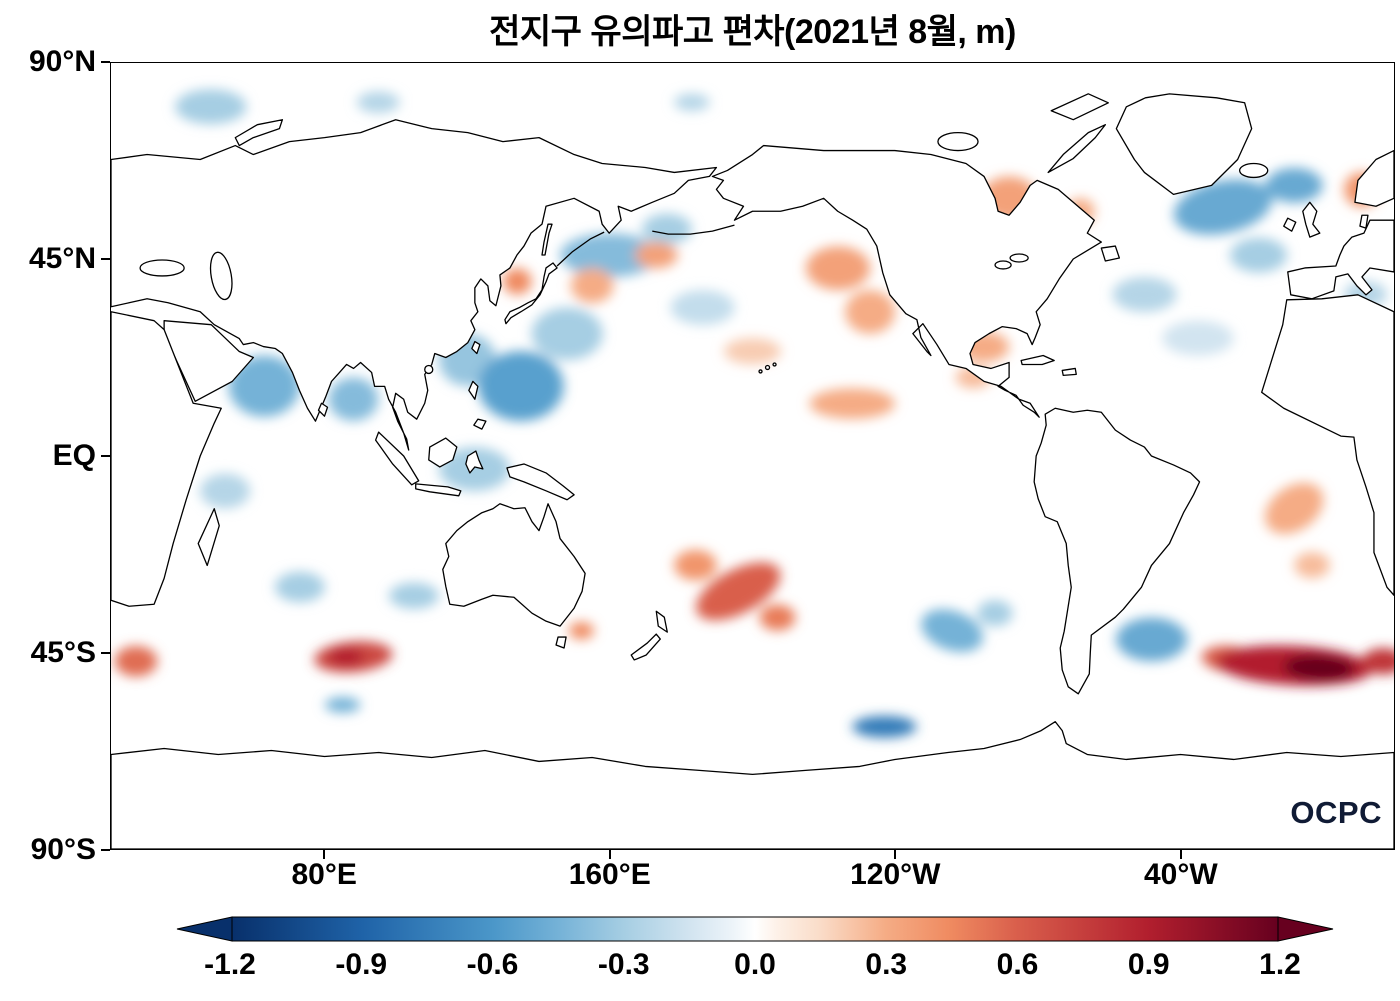  What do you see at coordinates (476, 347) in the screenshot?
I see `coastline-taiwan` at bounding box center [476, 347].